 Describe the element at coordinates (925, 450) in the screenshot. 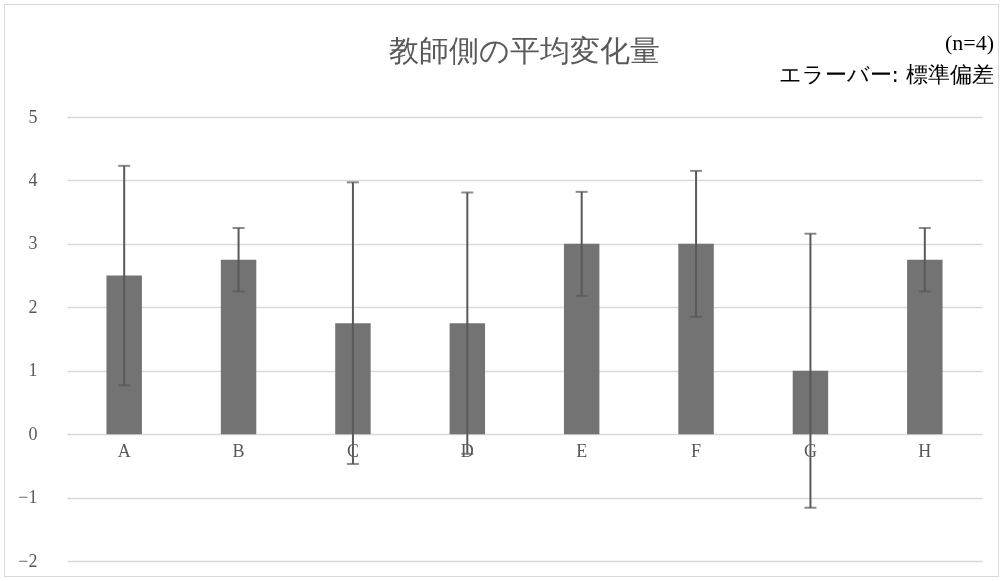

I see `x-tick-label: H` at that location.